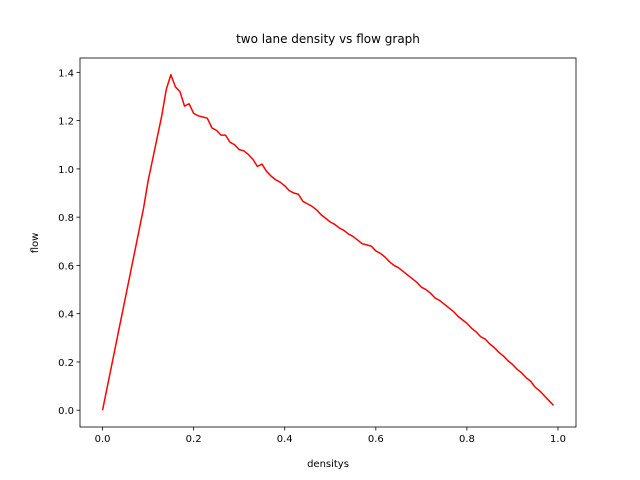  What do you see at coordinates (66, 266) in the screenshot?
I see `y-tick-label: 0.6` at bounding box center [66, 266].